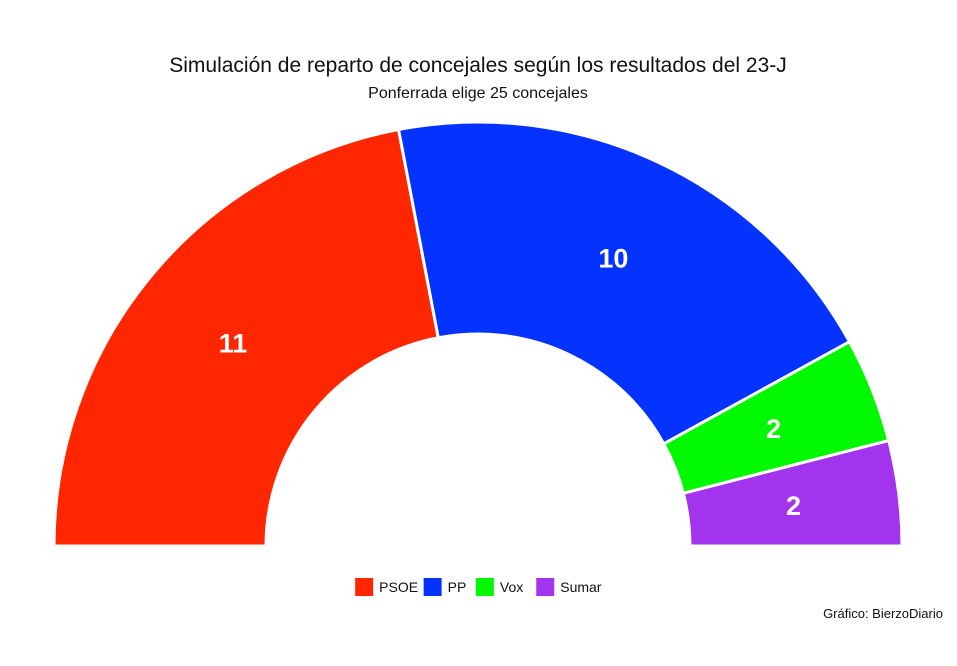  Describe the element at coordinates (364, 587) in the screenshot. I see `legend-swatch-psoe` at that location.